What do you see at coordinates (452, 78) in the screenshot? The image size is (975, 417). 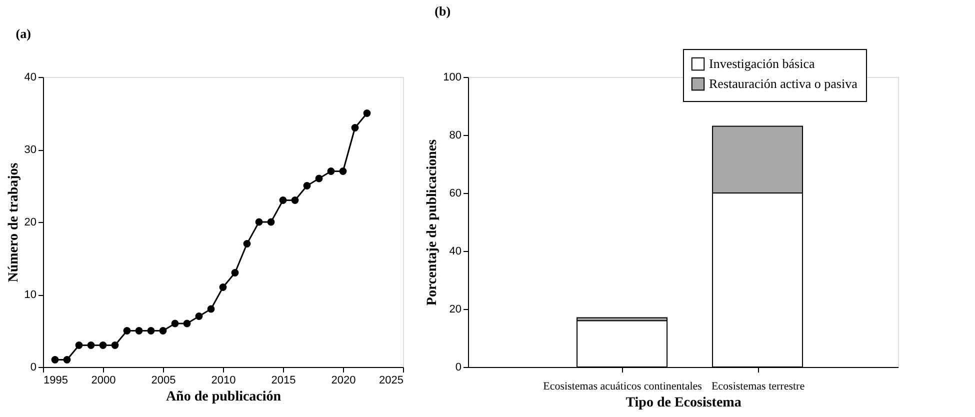 I see `y-tick-label: 100` at bounding box center [452, 78].